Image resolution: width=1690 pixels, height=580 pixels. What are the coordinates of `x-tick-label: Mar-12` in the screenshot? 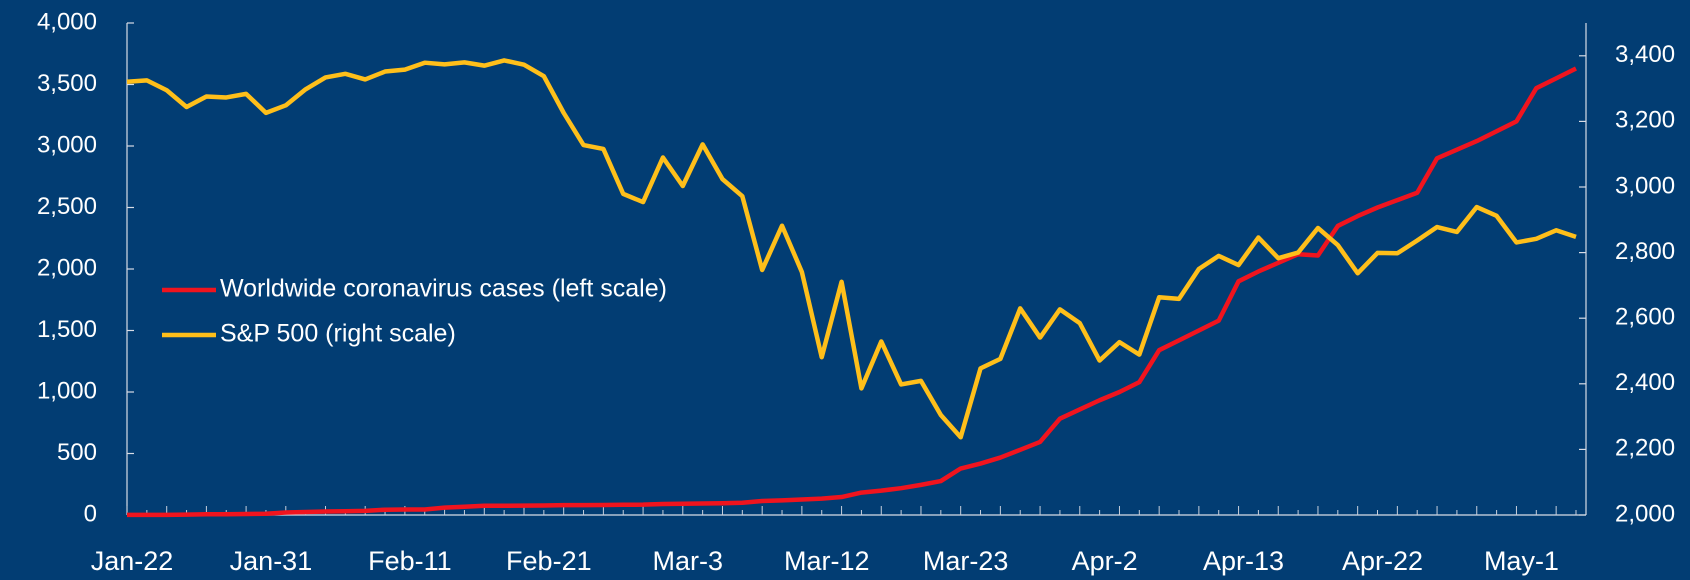 It's located at (827, 561).